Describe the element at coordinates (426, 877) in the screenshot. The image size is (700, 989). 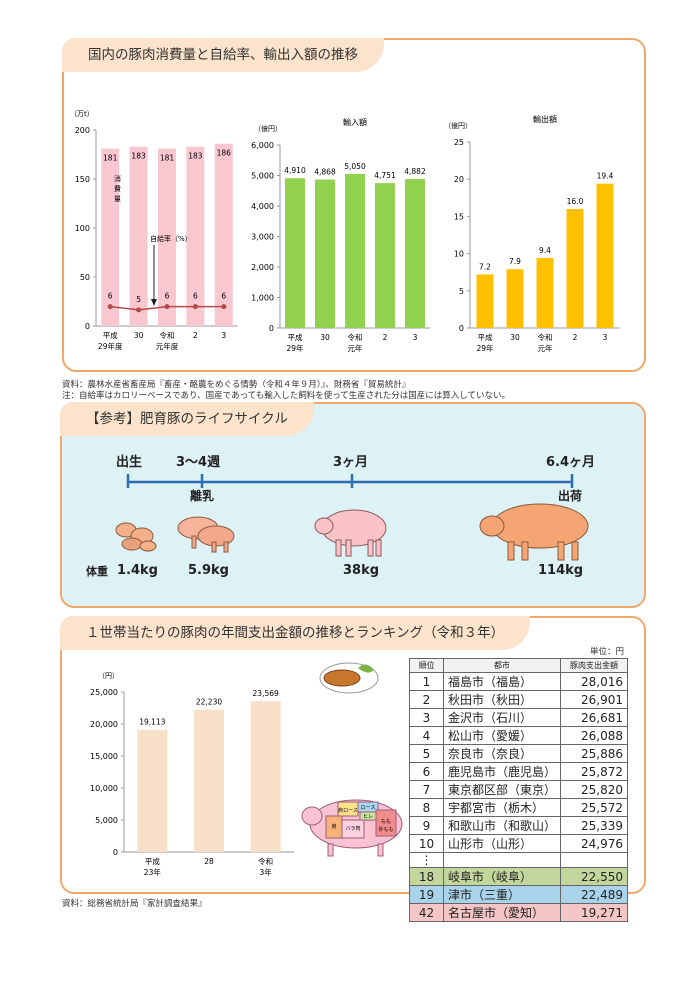
I see `ranking-rank-cell: 18` at that location.